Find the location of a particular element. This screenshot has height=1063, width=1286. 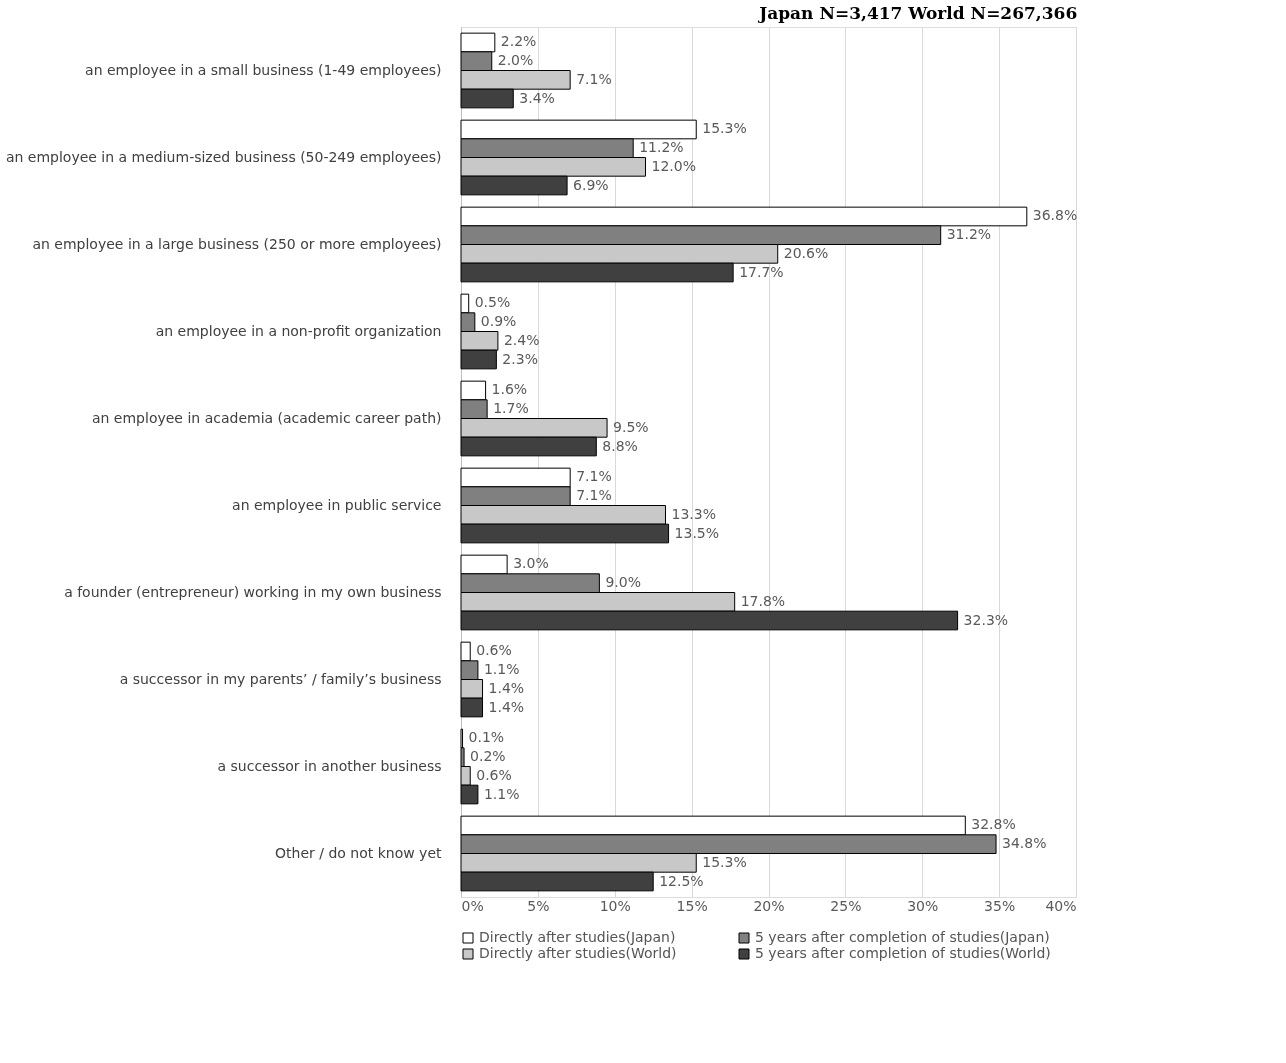

data-label: 0.9% is located at coordinates (498, 321).